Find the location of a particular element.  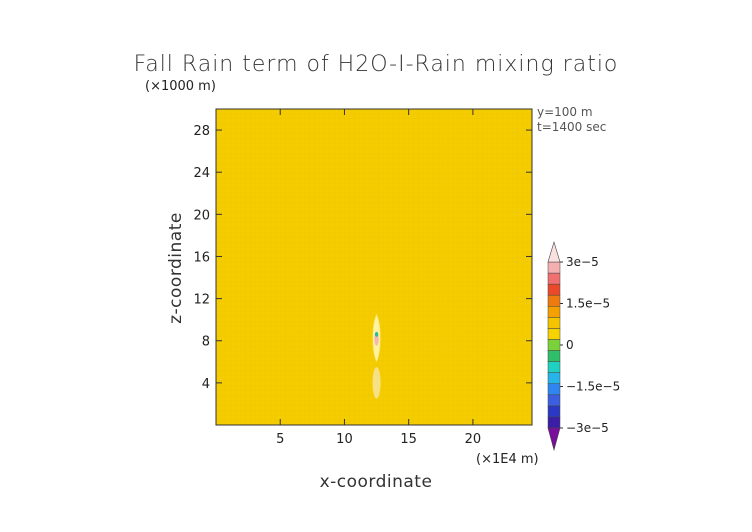

y-tick-label: 16 is located at coordinates (201, 257).